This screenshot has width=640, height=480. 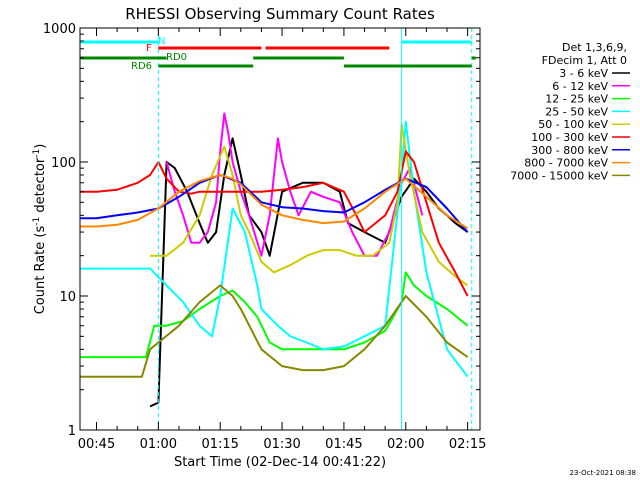 I want to click on y-axis-label-close: ), so click(x=40, y=146).